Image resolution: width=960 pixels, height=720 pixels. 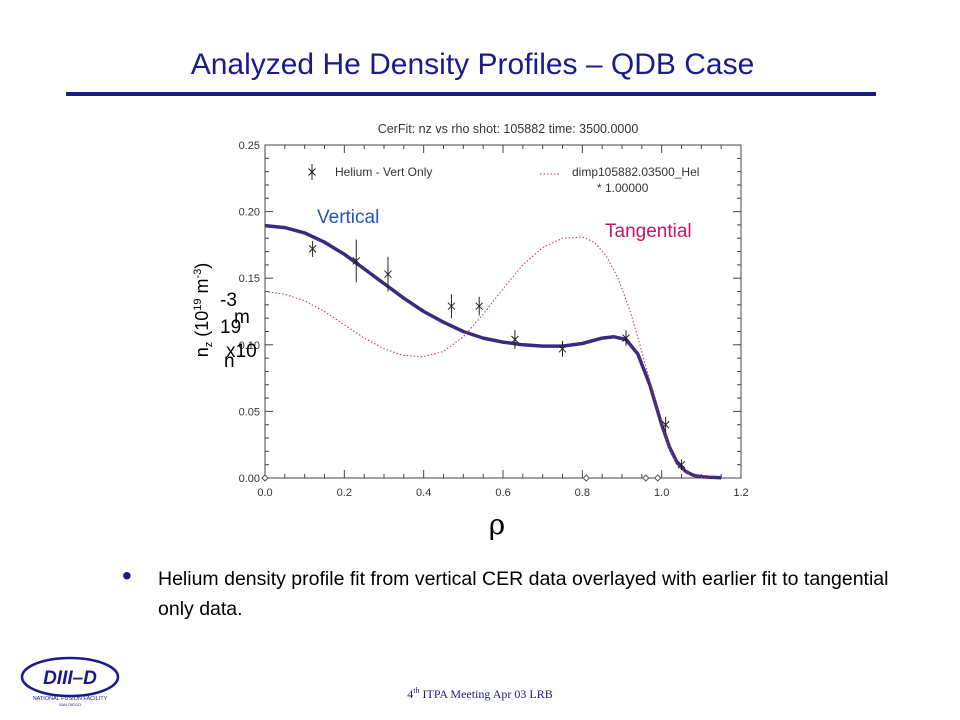 What do you see at coordinates (249, 279) in the screenshot?
I see `y-tick-label: 0.15` at bounding box center [249, 279].